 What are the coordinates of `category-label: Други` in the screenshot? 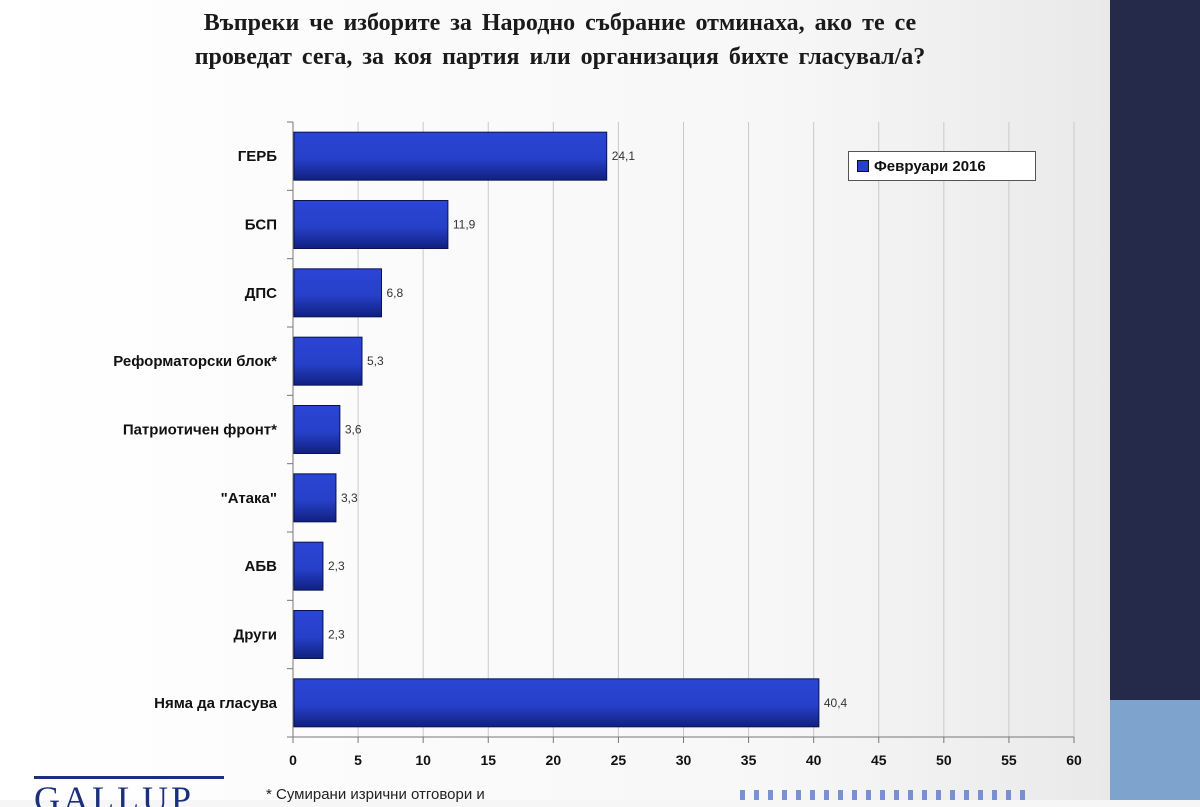 It's located at (255, 635).